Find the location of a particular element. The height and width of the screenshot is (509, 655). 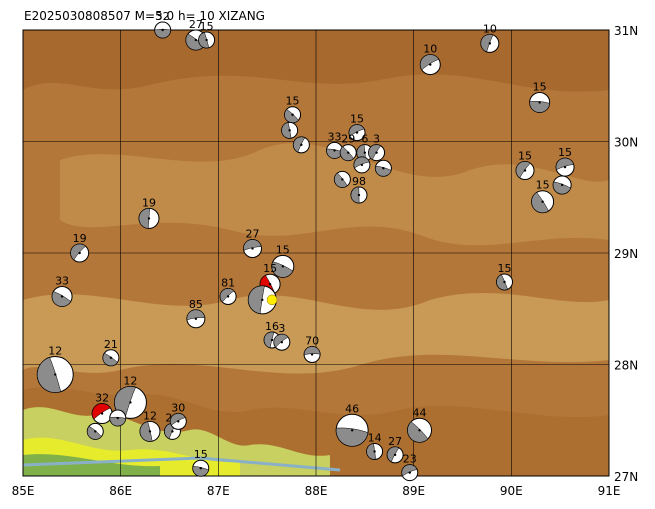

focal-mechanism: 12 is located at coordinates (55, 369).